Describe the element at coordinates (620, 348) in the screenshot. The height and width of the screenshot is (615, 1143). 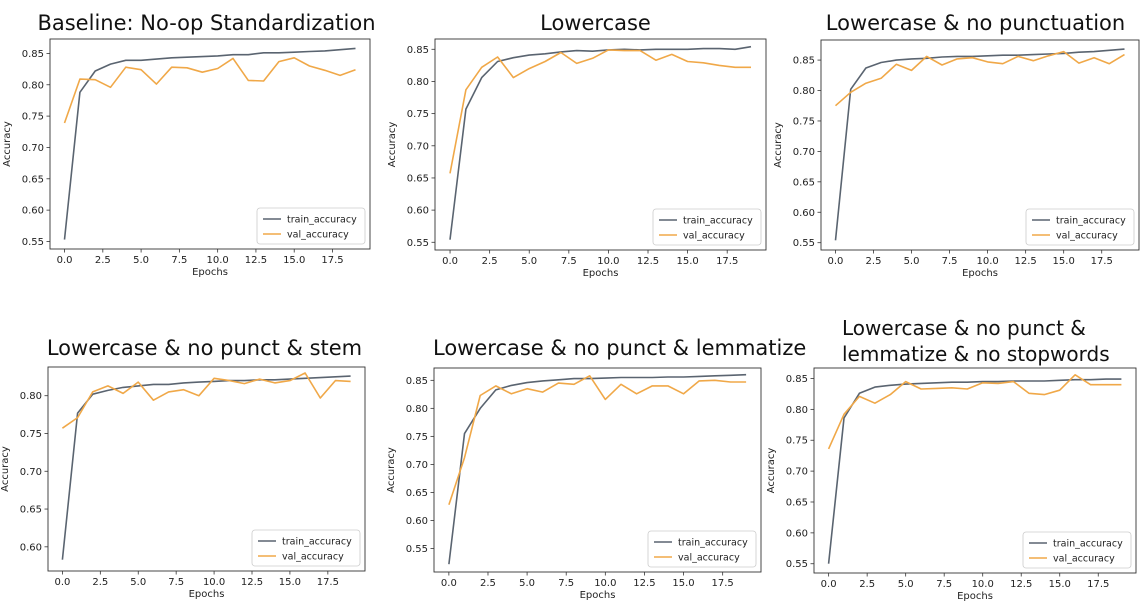
I see `chart-title: Lowercase & no punct & lemmatize` at that location.